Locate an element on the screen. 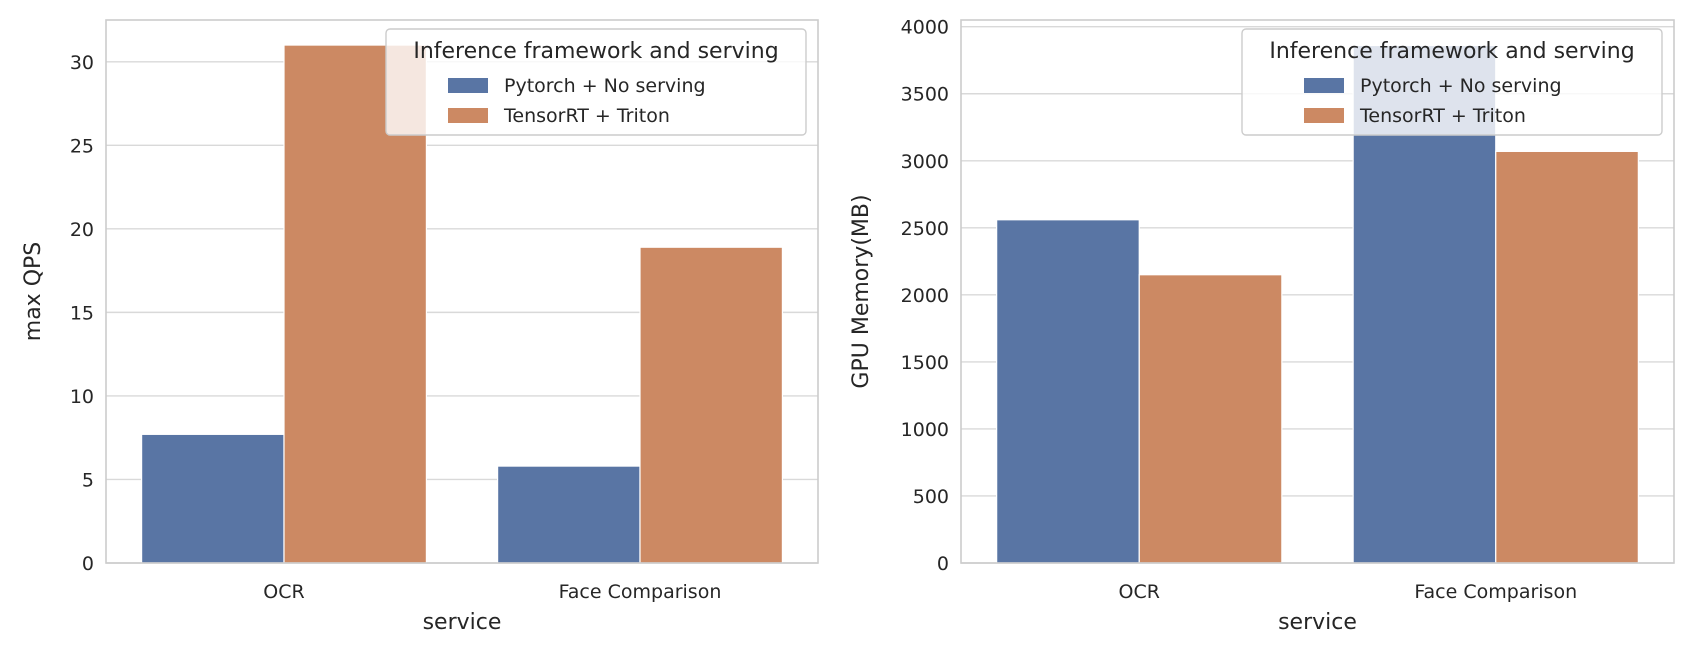 Image resolution: width=1700 pixels, height=664 pixels. y-tick-label: 4000 is located at coordinates (925, 28).